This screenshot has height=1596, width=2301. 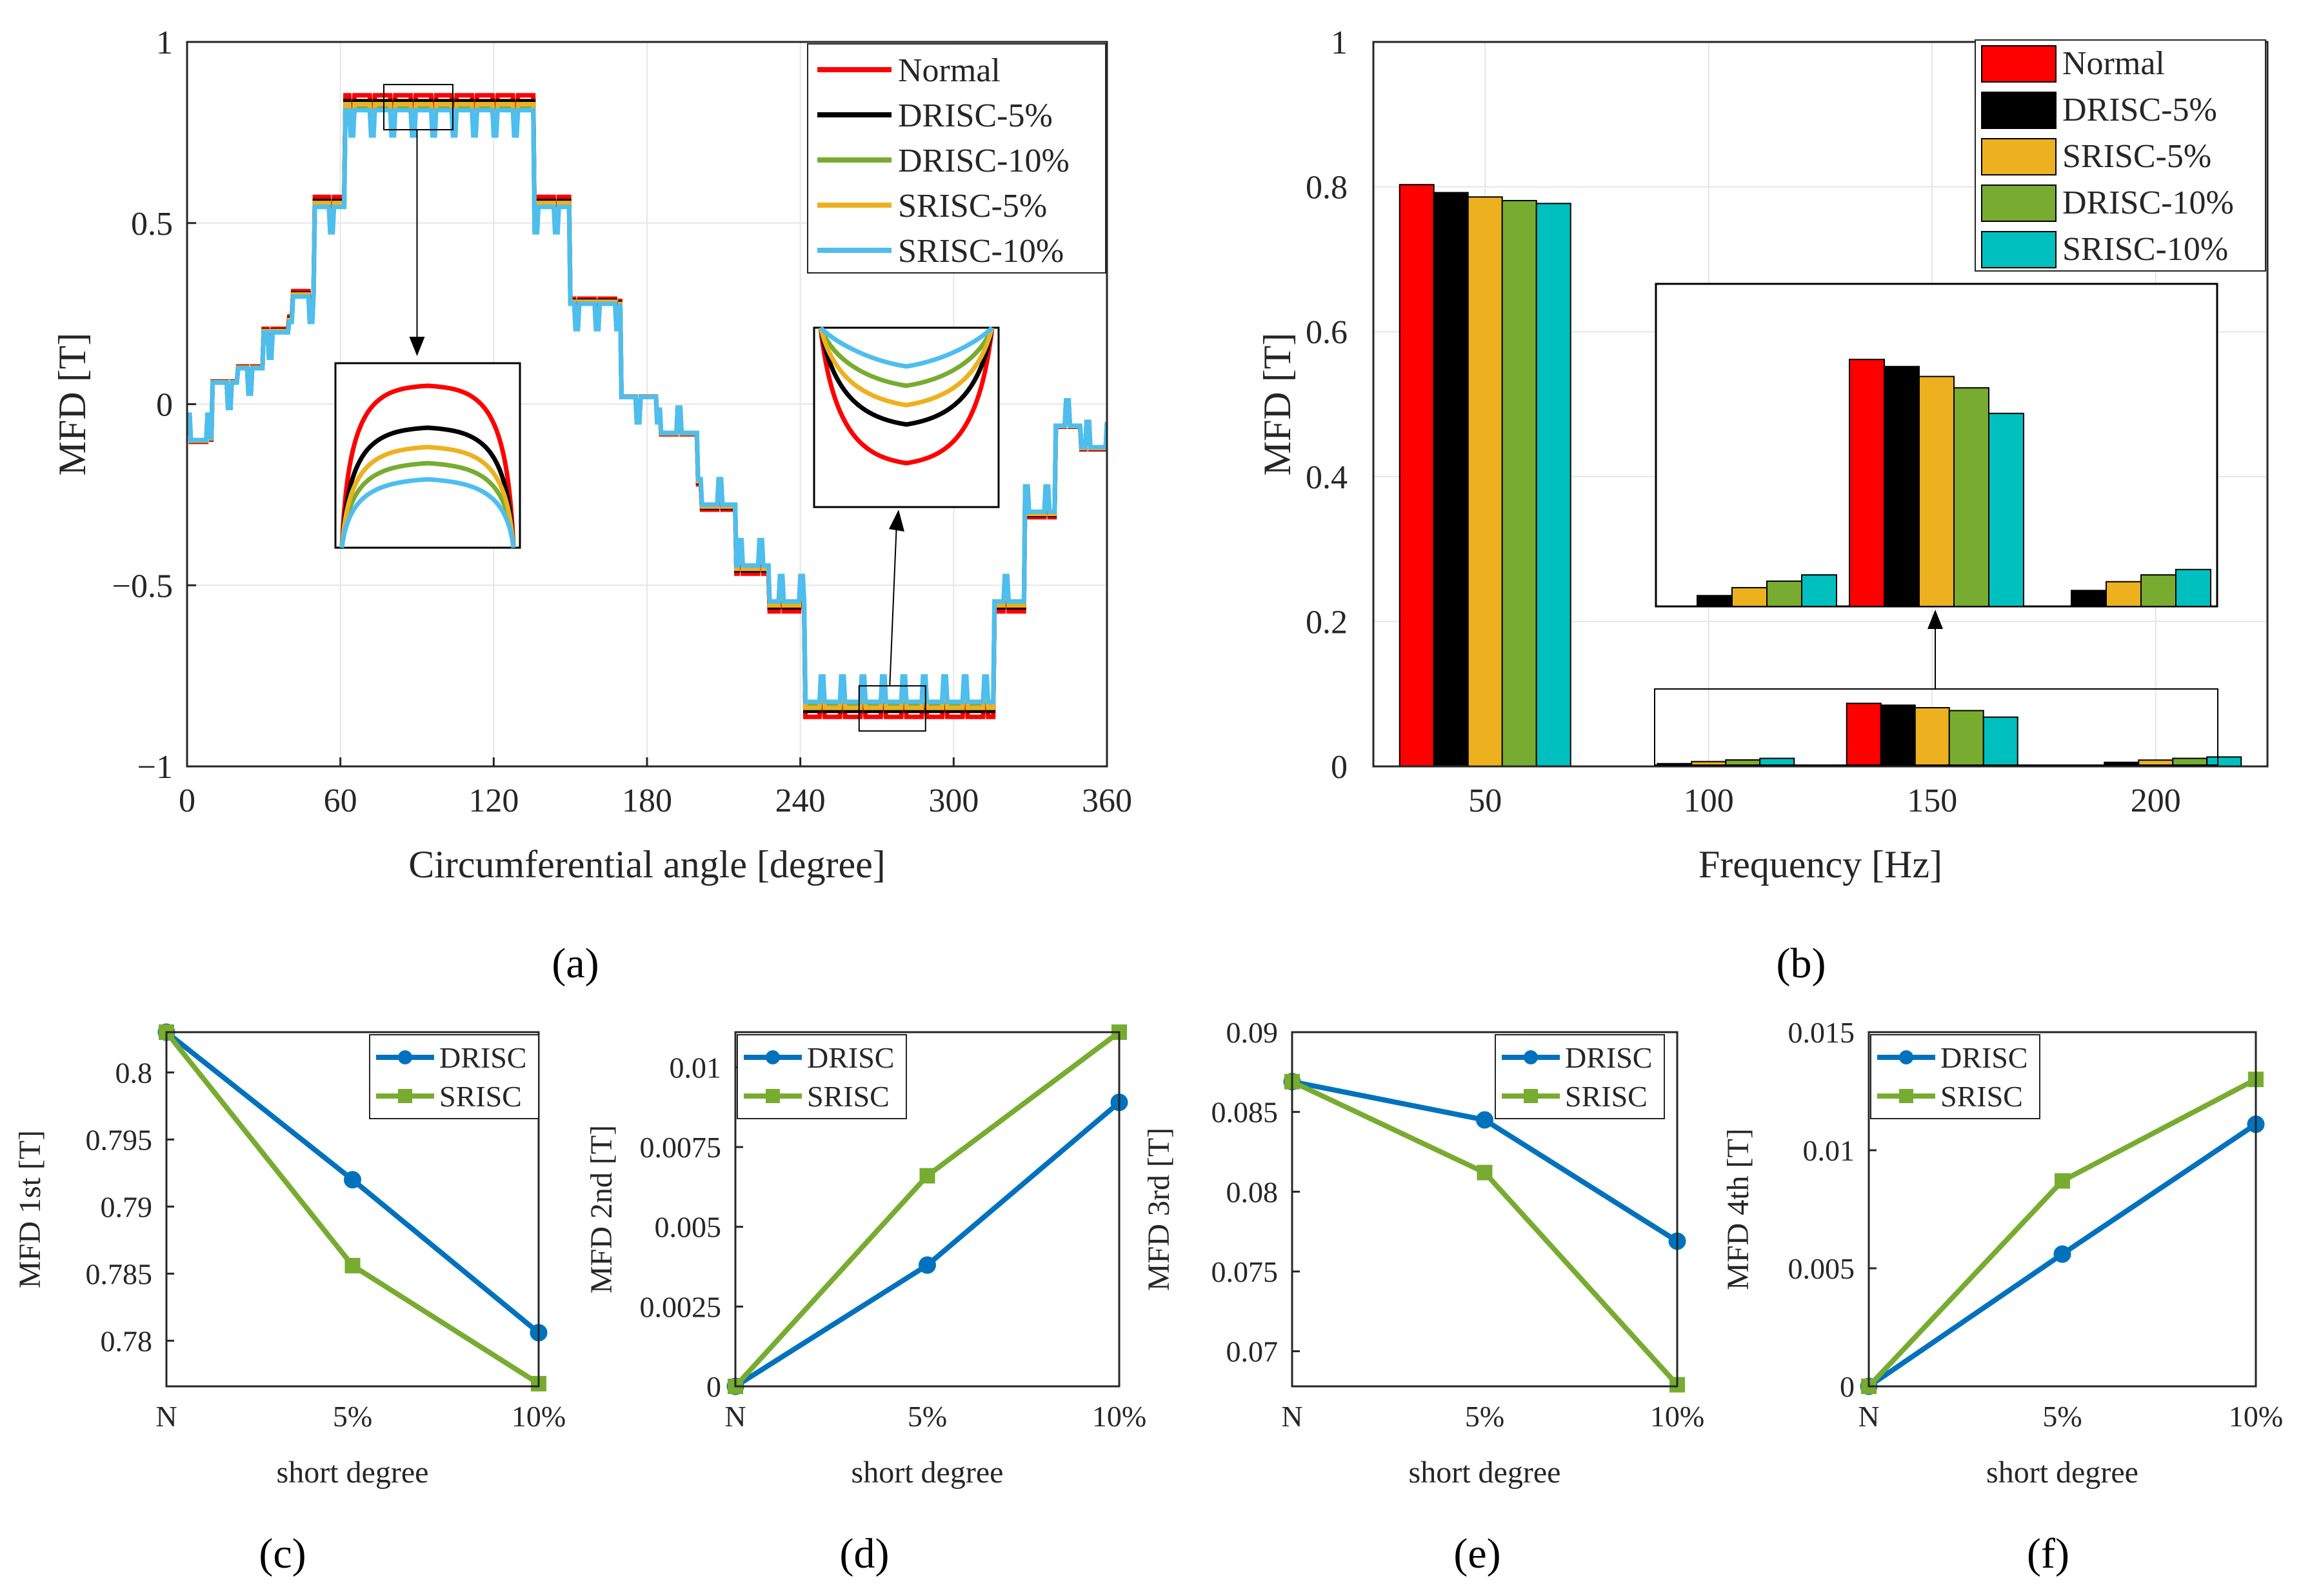 What do you see at coordinates (454, 1076) in the screenshot?
I see `legend-c` at bounding box center [454, 1076].